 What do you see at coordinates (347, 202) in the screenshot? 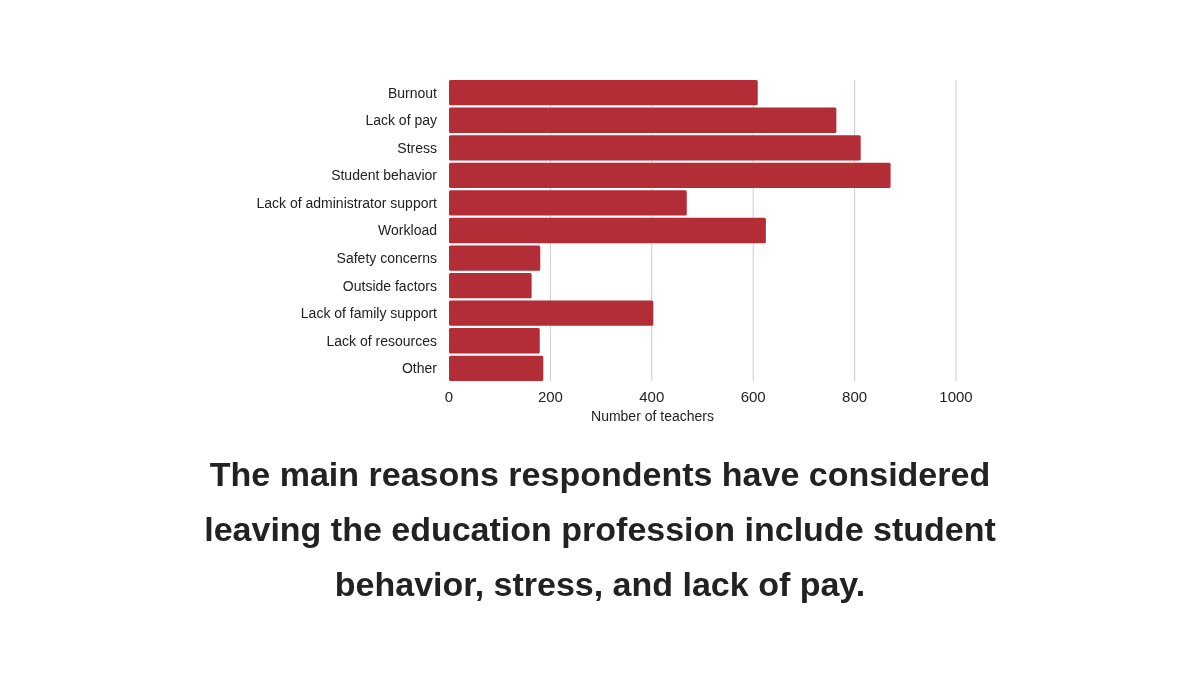
I see `y-tick-label: Lack of administrator support` at bounding box center [347, 202].